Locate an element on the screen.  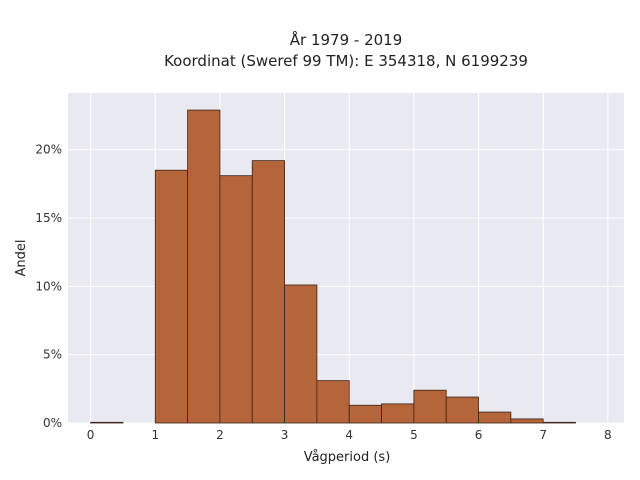
x-tick-label: 3 is located at coordinates (285, 435).